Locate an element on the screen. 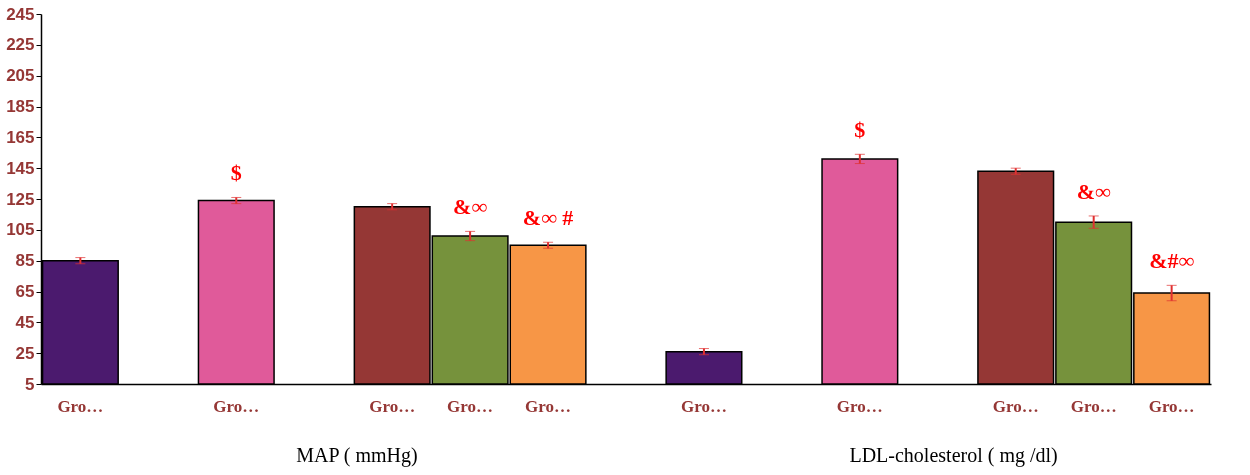 This screenshot has height=475, width=1250. text: LDL-cholesterol ( mg /dl) is located at coordinates (953, 455).